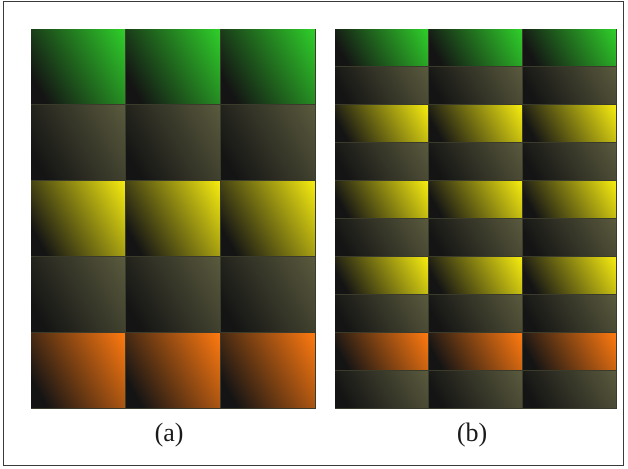 The width and height of the screenshot is (628, 469). What do you see at coordinates (78, 219) in the screenshot?
I see `gradient-cell-a-r2-c0` at bounding box center [78, 219].